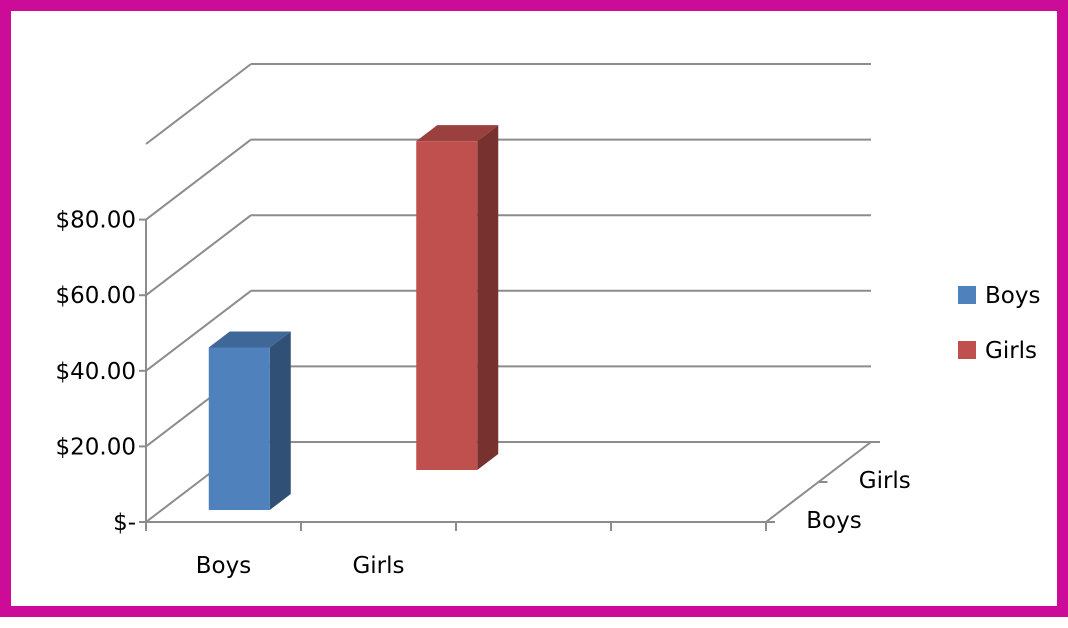  What do you see at coordinates (378, 566) in the screenshot?
I see `x-tick-label: Girls` at bounding box center [378, 566].